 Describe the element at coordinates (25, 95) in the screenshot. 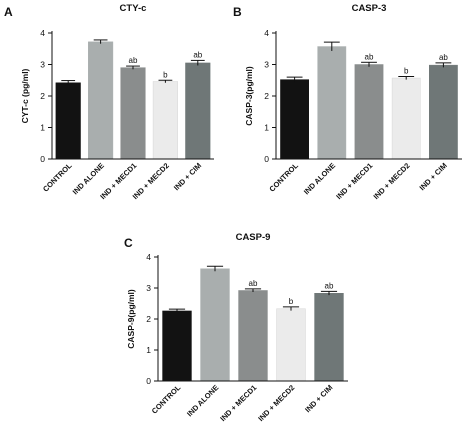

I see `y-axis-label: CYT-c (pg/ml)` at that location.